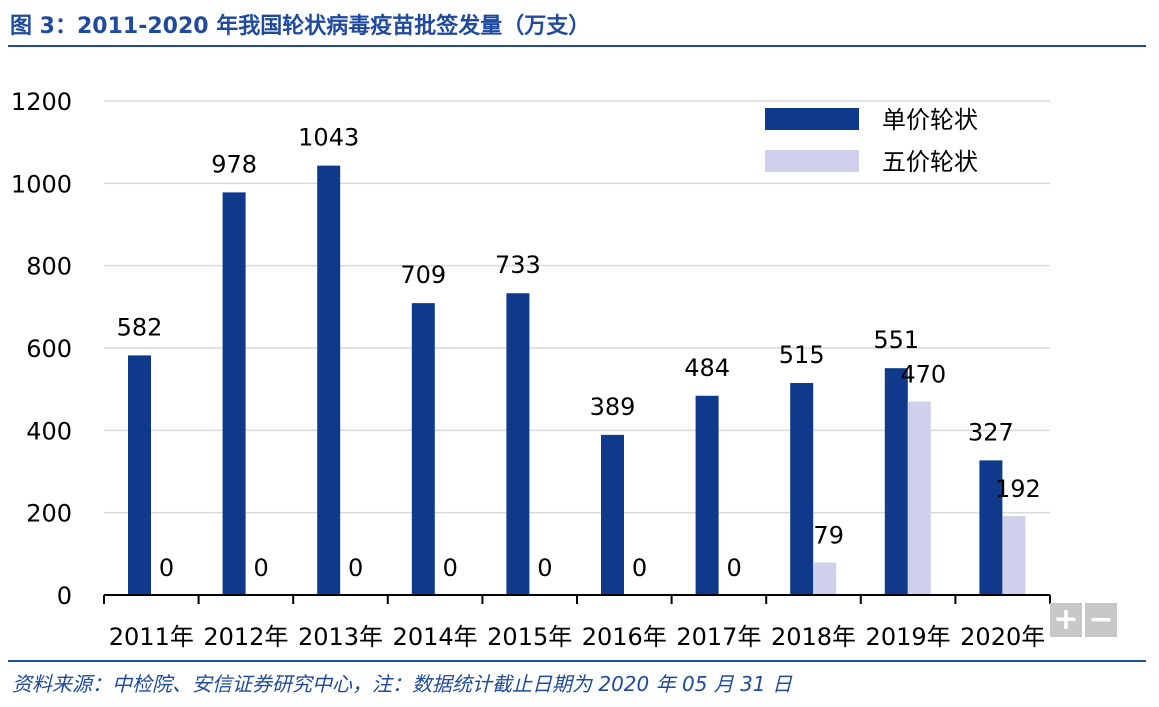 The image size is (1159, 707). What do you see at coordinates (49, 349) in the screenshot?
I see `y-tick-label: 600` at bounding box center [49, 349].